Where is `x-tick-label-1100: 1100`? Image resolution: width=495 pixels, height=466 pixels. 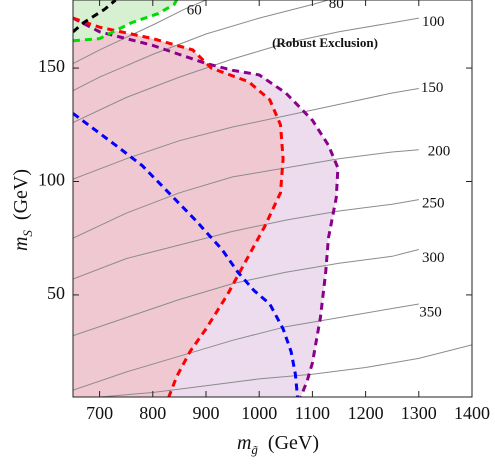
x-tick-label-1100: 1100 is located at coordinates (312, 413).